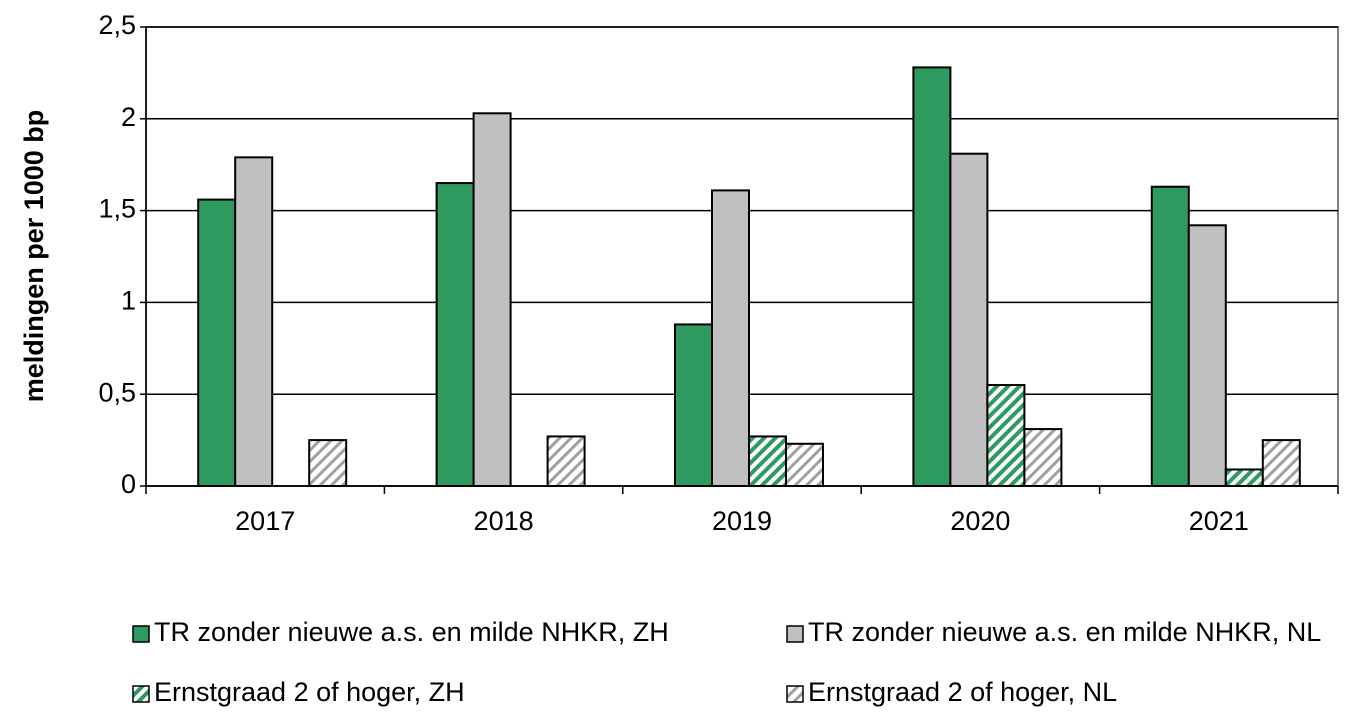 This screenshot has width=1353, height=714. I want to click on legend-label: Ernstgraad 2 of hoger, NL, so click(962, 692).